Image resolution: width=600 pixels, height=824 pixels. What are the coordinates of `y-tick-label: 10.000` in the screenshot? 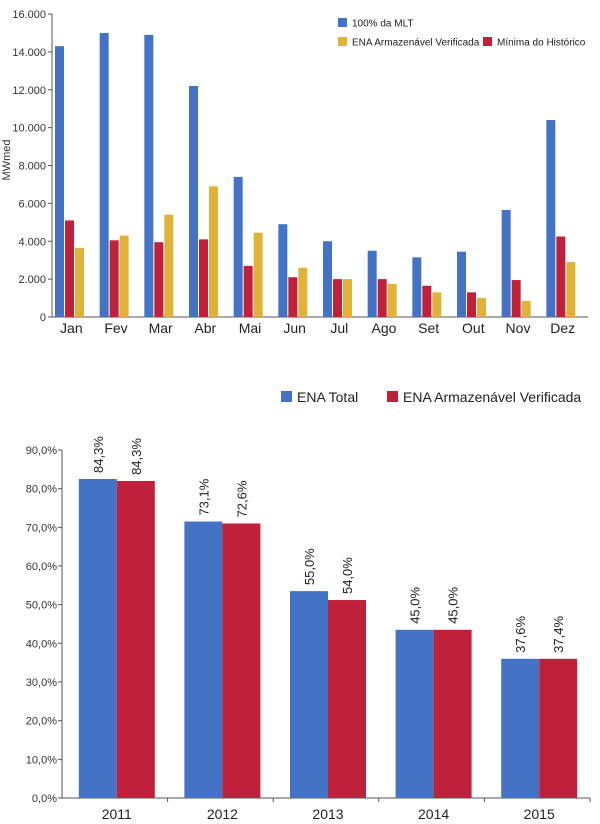 It's located at (29, 129).